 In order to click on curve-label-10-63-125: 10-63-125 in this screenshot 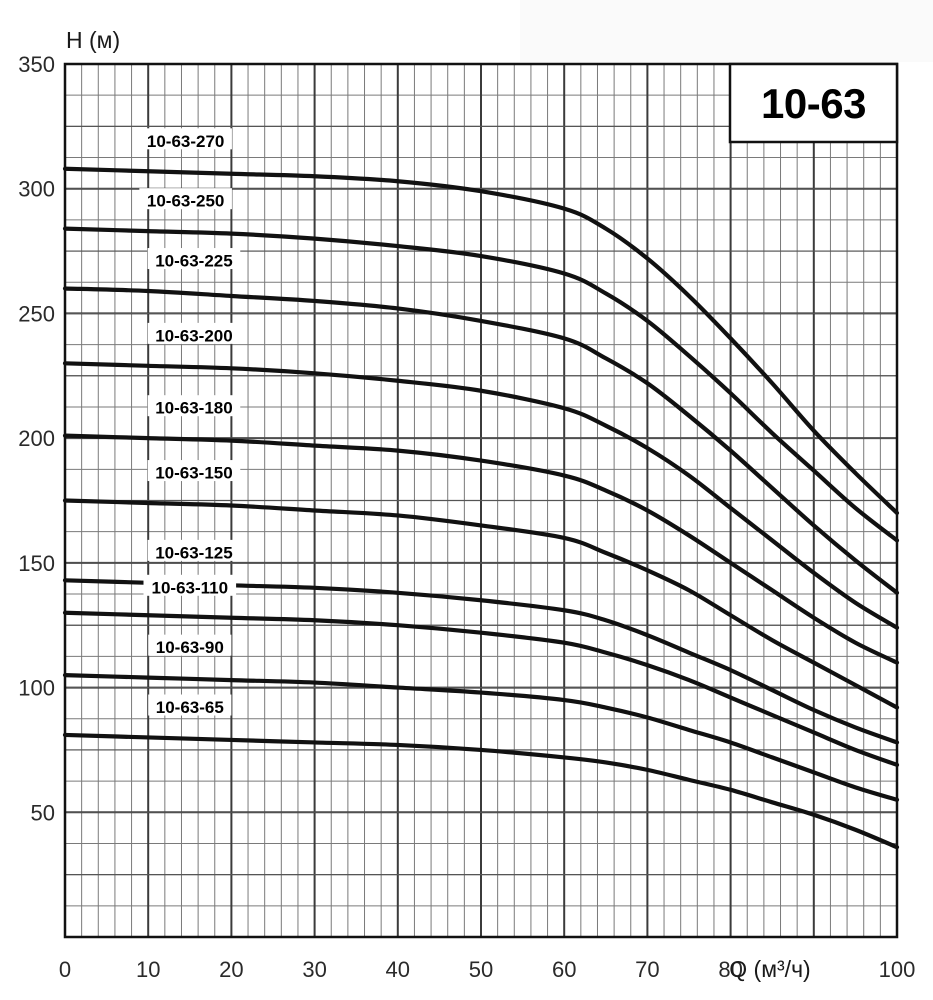, I will do `click(194, 552)`.